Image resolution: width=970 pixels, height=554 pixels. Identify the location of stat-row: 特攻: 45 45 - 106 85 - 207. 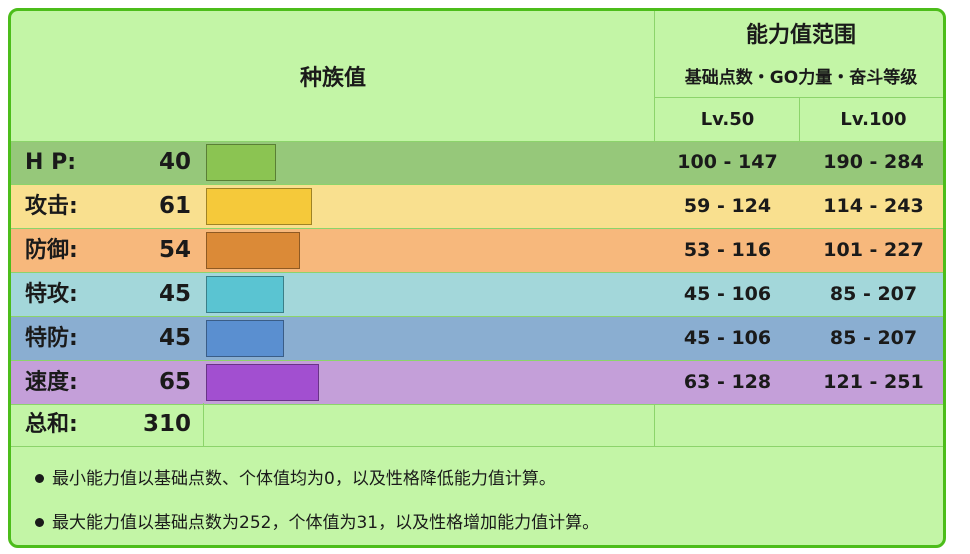
(477, 294).